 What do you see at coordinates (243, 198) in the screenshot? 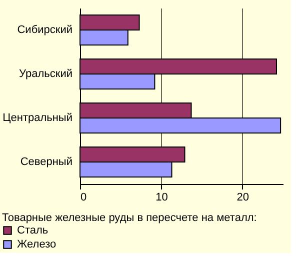
I see `x-tick-label: 20` at bounding box center [243, 198].